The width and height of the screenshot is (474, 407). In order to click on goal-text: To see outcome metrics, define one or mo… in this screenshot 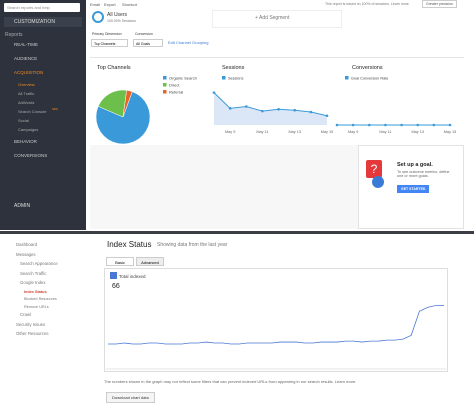, I will do `click(423, 174)`.